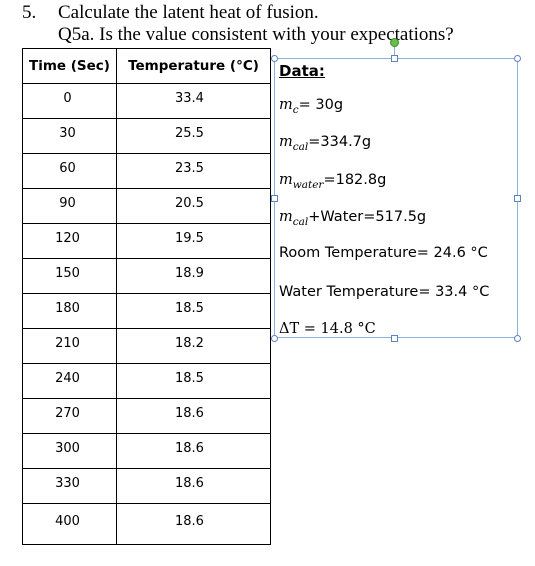  Describe the element at coordinates (274, 198) in the screenshot. I see `resize-handle-left` at that location.